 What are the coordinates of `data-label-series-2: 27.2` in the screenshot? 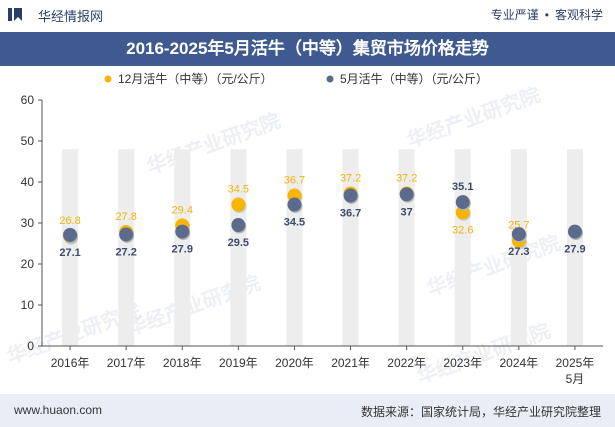 It's located at (125, 252).